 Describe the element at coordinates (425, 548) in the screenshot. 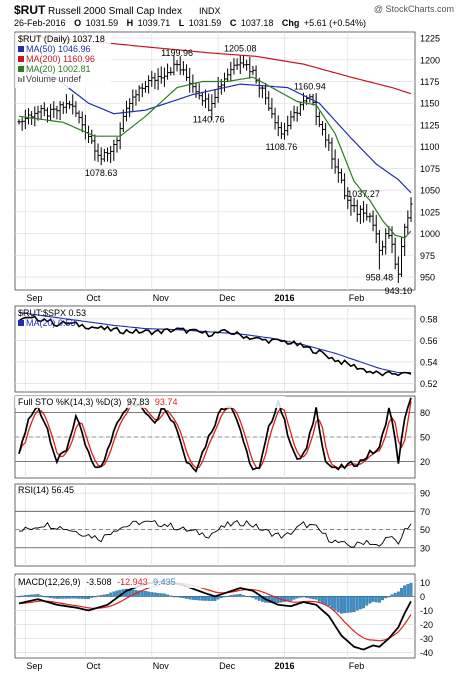

I see `y-tick-label: 30` at that location.